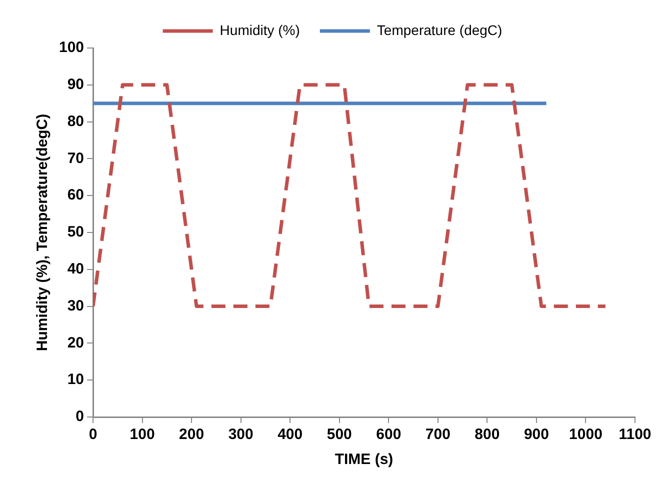  Describe the element at coordinates (585, 435) in the screenshot. I see `x-tick-label: 1000` at that location.